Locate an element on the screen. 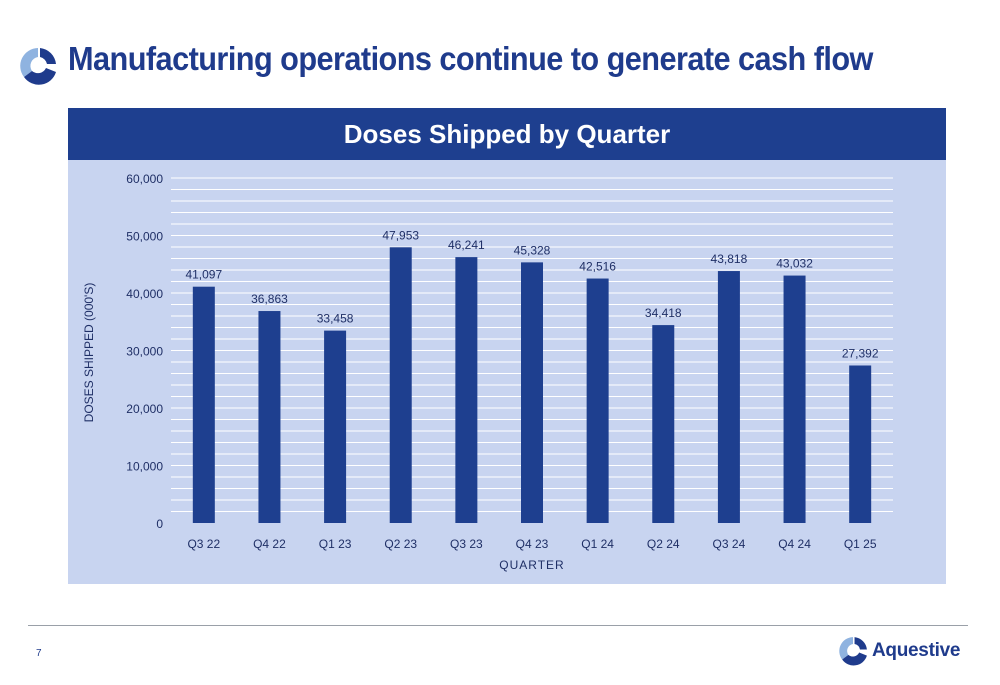 Image resolution: width=1000 pixels, height=685 pixels. data-label: 47,953 is located at coordinates (400, 235).